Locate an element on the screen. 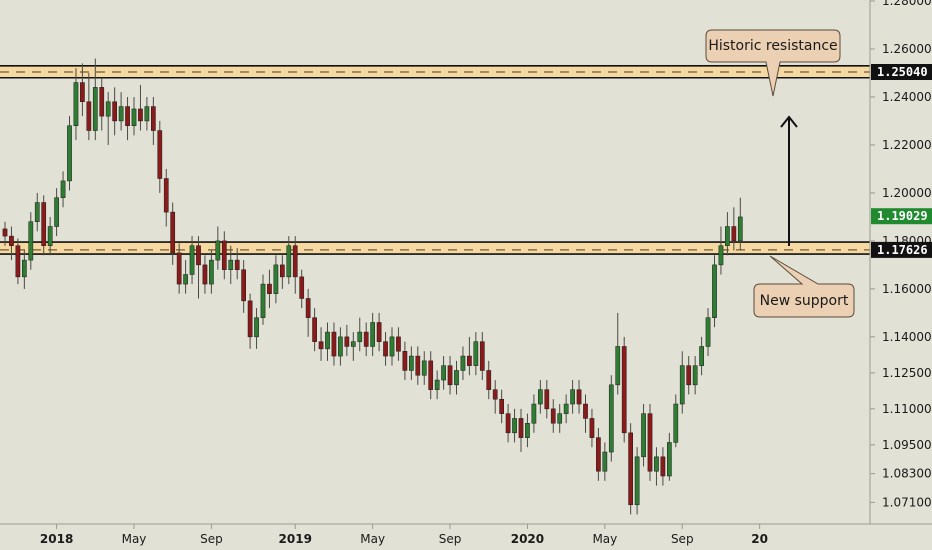 The width and height of the screenshot is (932, 550). y-tick-label: 1.28000 is located at coordinates (907, 4).